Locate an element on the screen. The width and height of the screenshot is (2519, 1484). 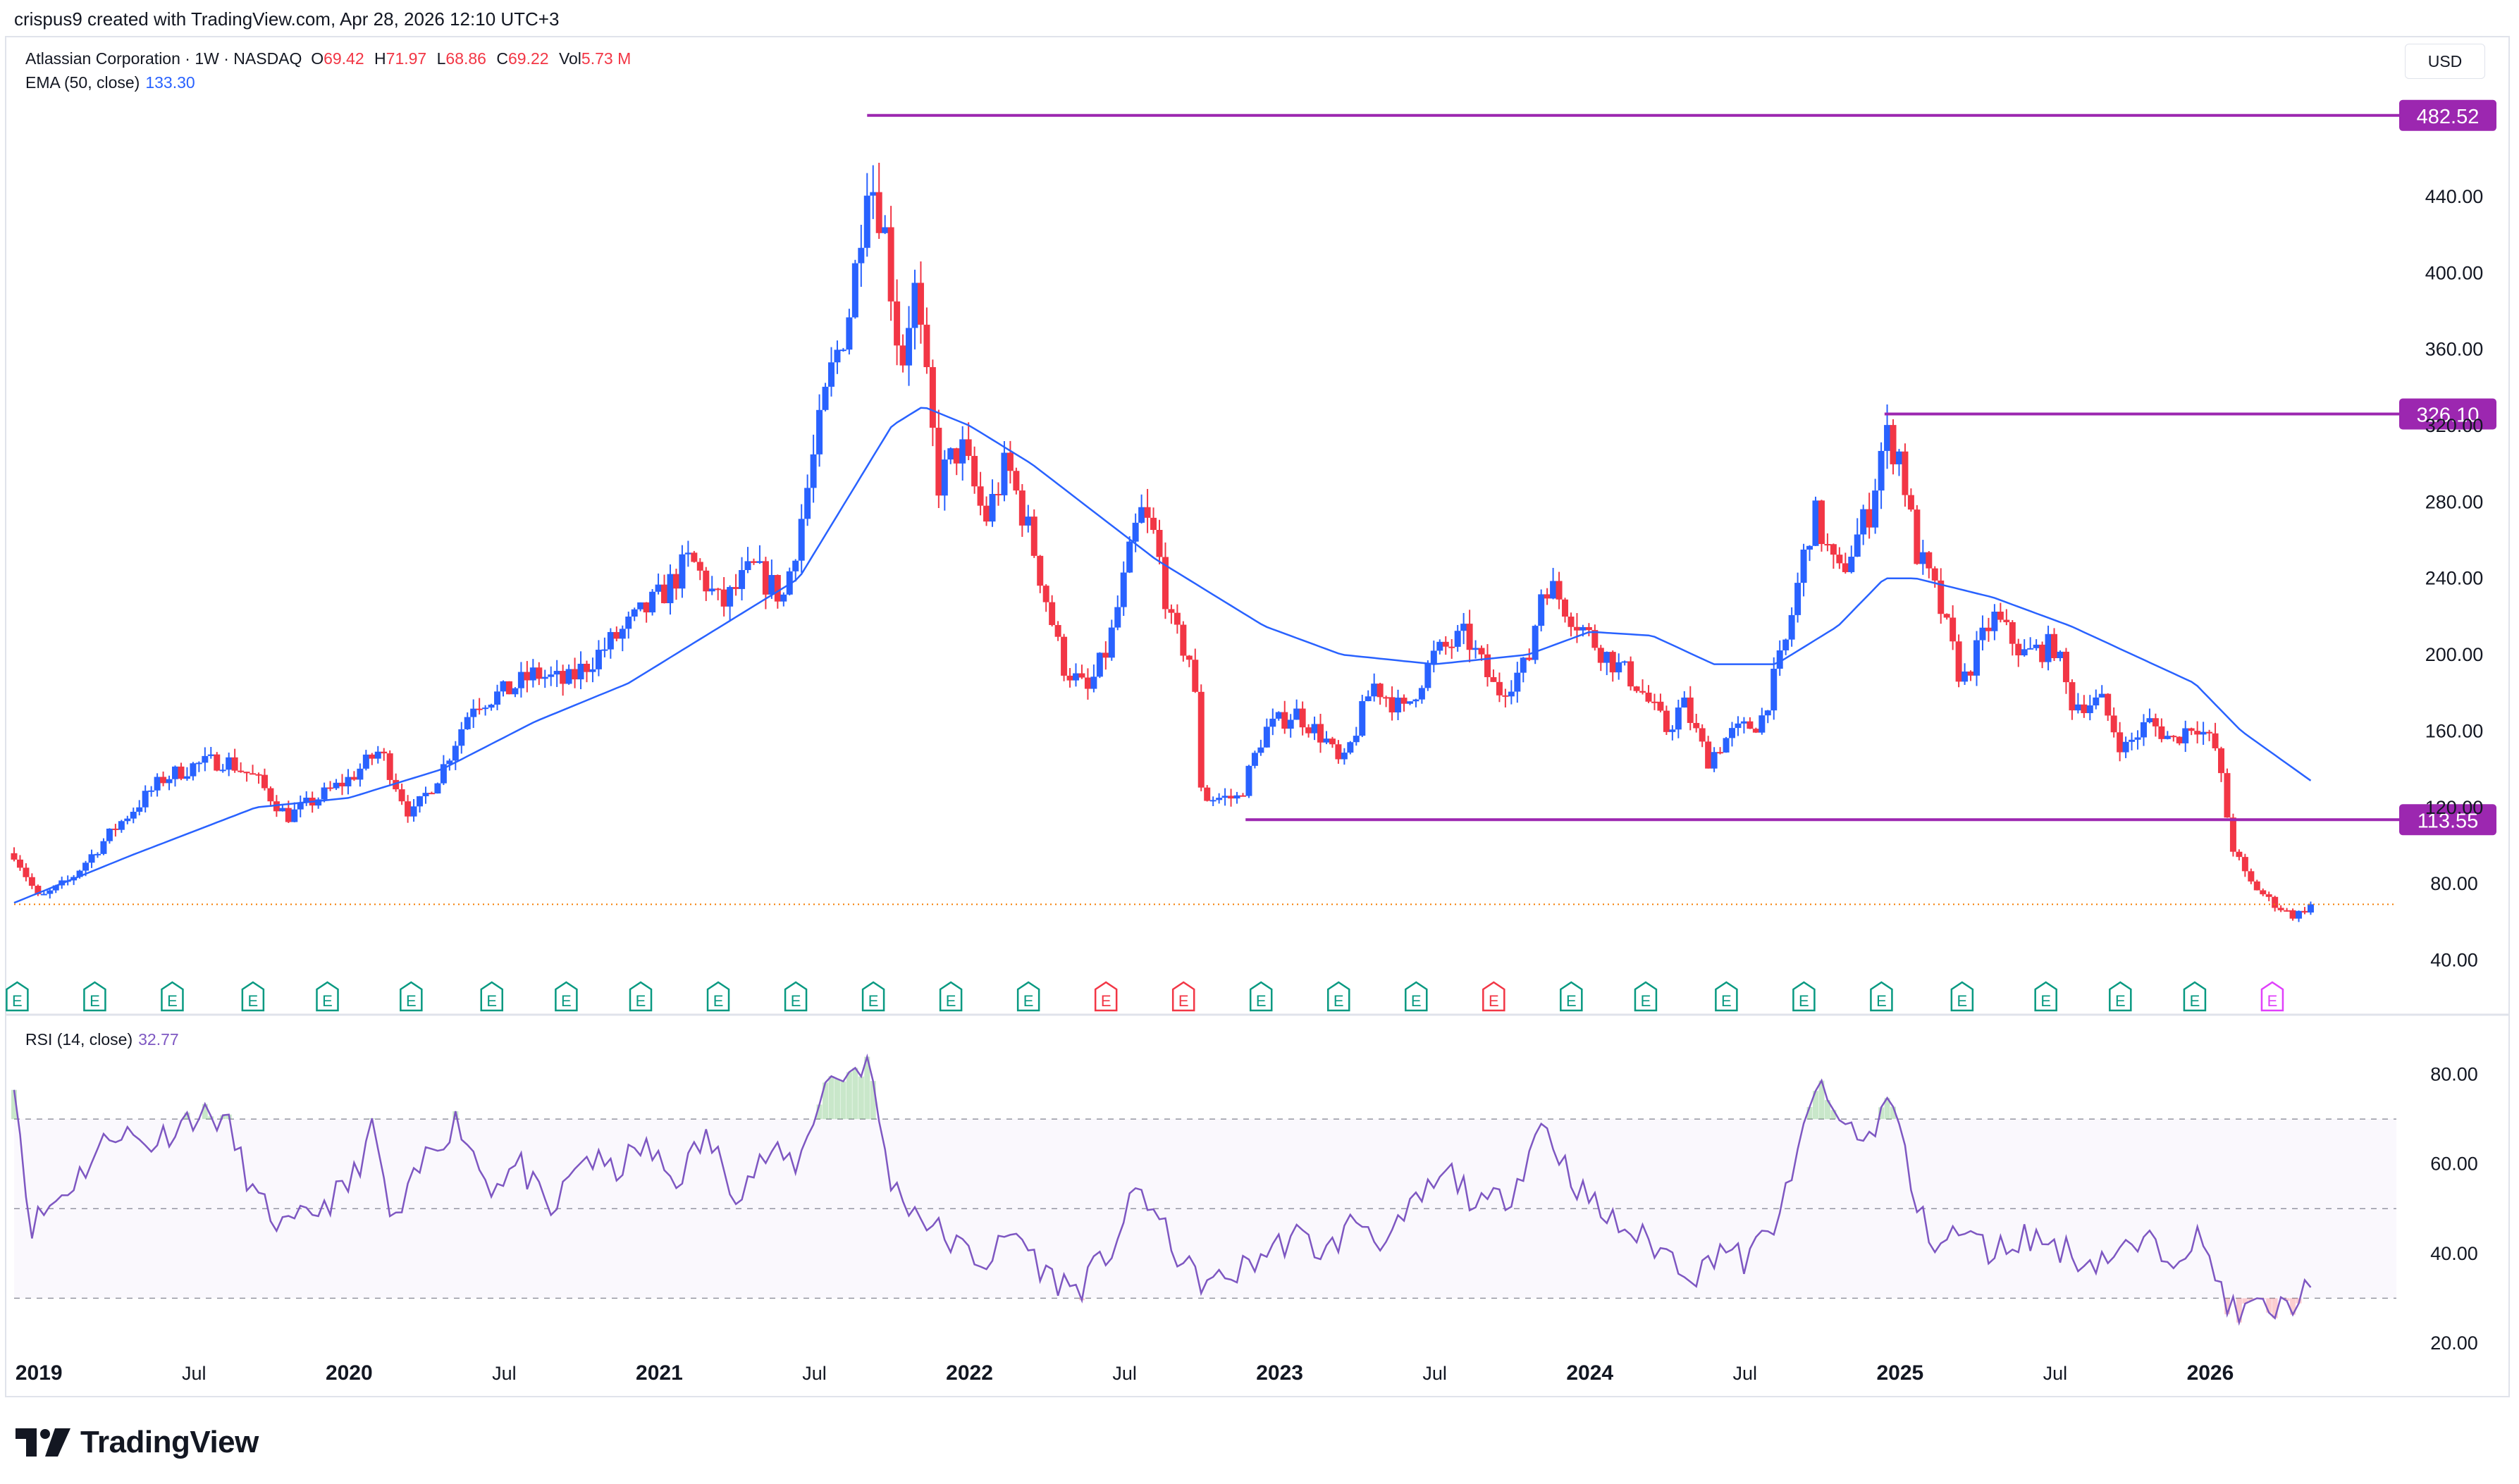
price-axis-tick: 240.00 is located at coordinates (2454, 578).